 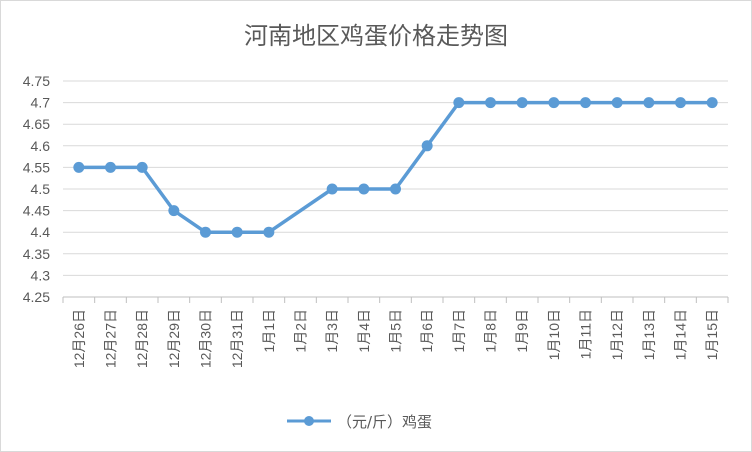 What do you see at coordinates (41, 275) in the screenshot?
I see `y-tick-label: 4.3` at bounding box center [41, 275].